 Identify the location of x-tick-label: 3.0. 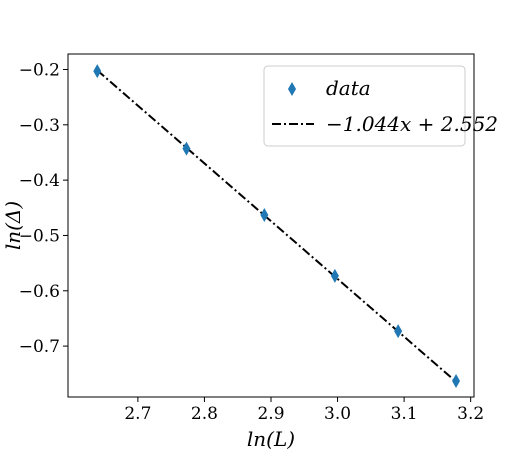
(337, 414).